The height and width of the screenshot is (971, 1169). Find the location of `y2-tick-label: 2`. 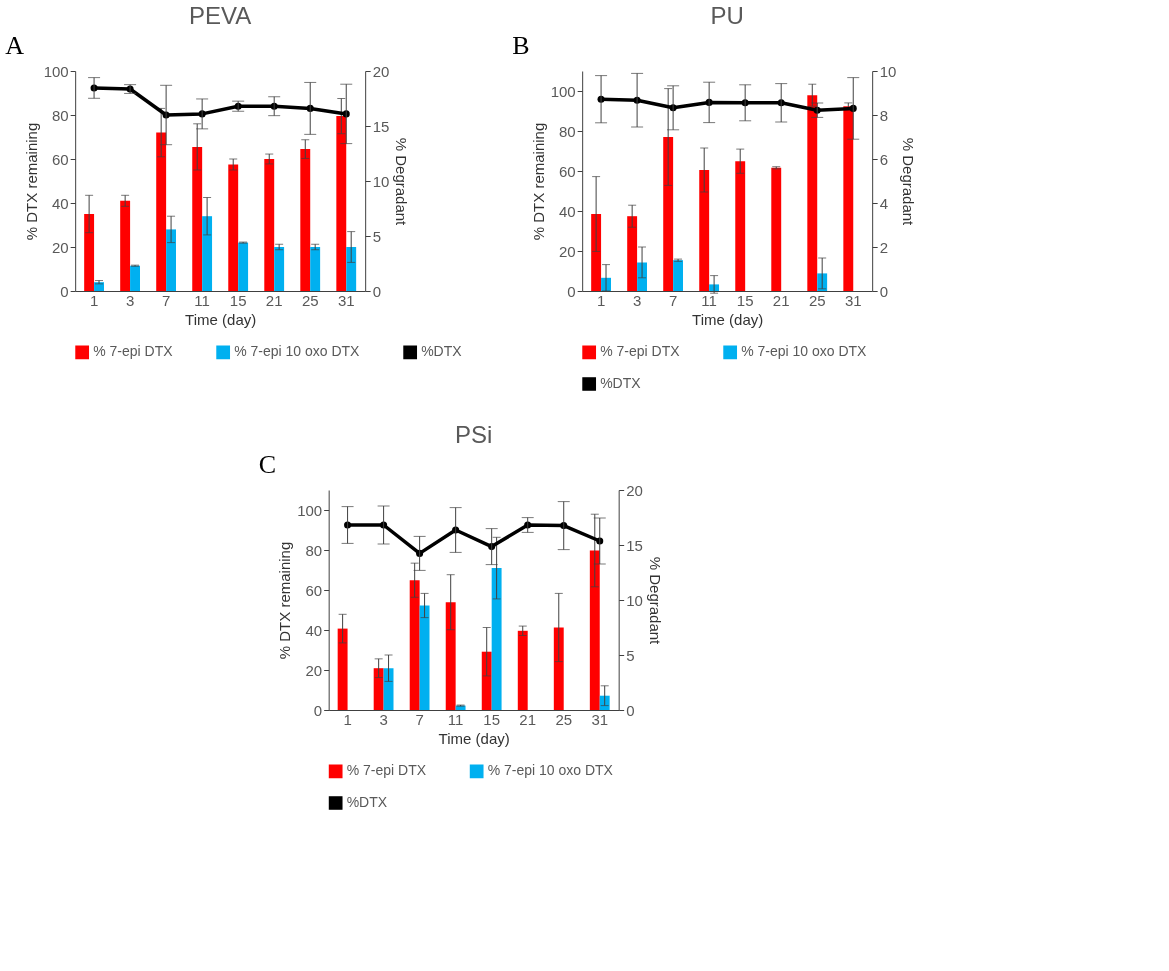

y2-tick-label: 2 is located at coordinates (883, 247).